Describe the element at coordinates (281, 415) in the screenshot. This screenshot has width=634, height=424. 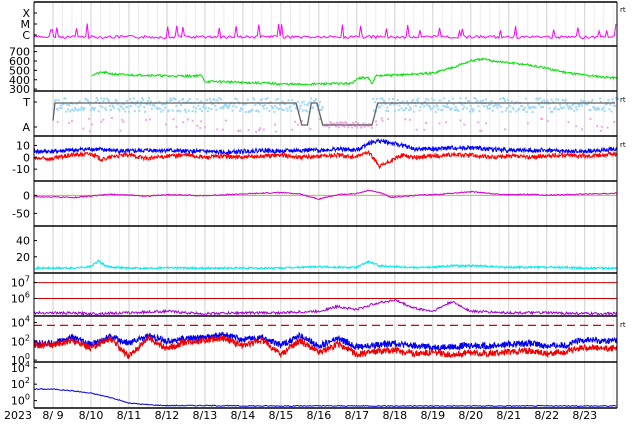
I see `x-tick-label: 8/15` at that location.